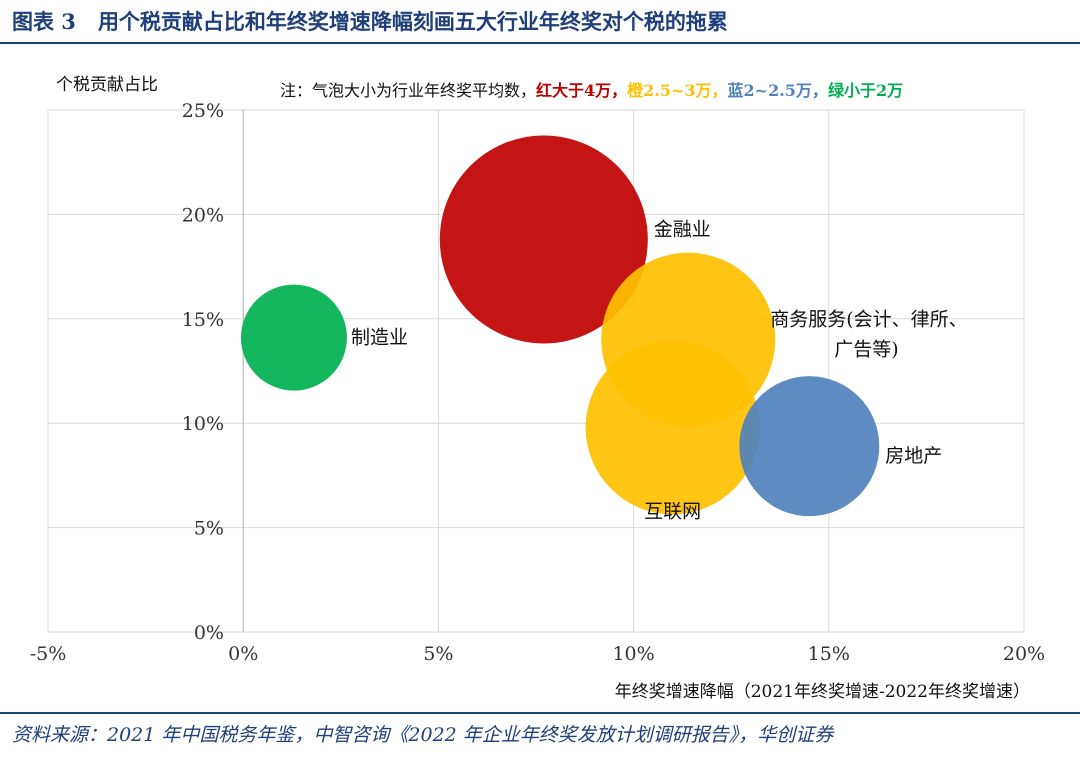  What do you see at coordinates (203, 111) in the screenshot?
I see `y-tick-label: 25%` at bounding box center [203, 111].